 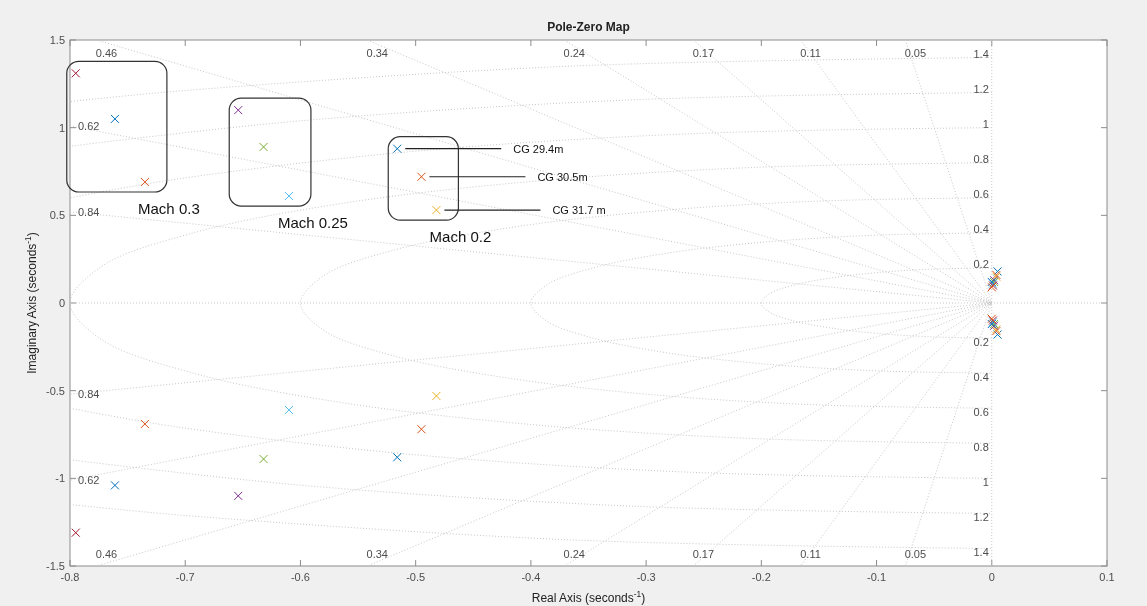 What do you see at coordinates (991, 577) in the screenshot?
I see `x-tick-label: 0` at bounding box center [991, 577].